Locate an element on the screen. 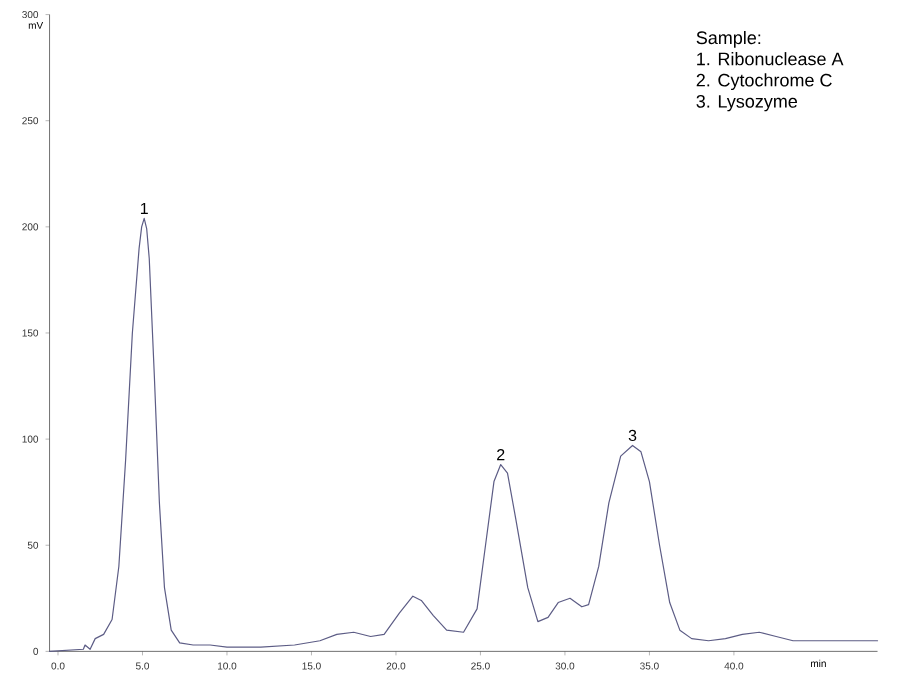 This screenshot has width=912, height=688. annotation: 2 is located at coordinates (501, 455).